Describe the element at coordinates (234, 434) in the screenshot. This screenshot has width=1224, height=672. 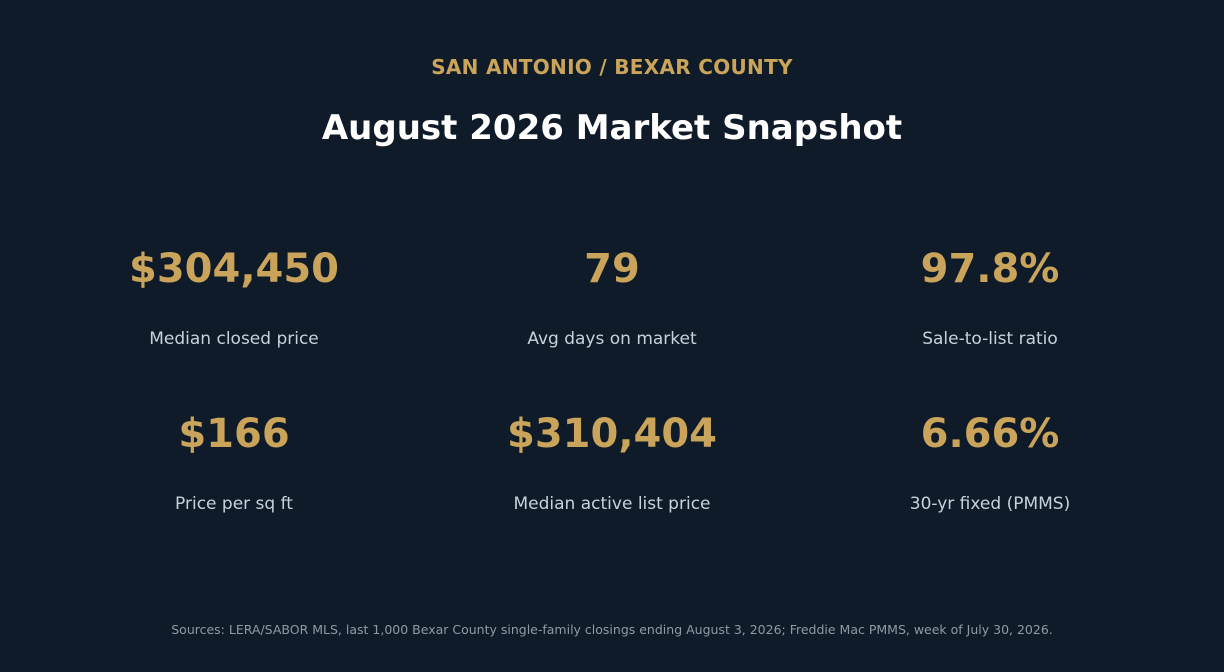
I see `price-per-sqft-value: $166` at that location.